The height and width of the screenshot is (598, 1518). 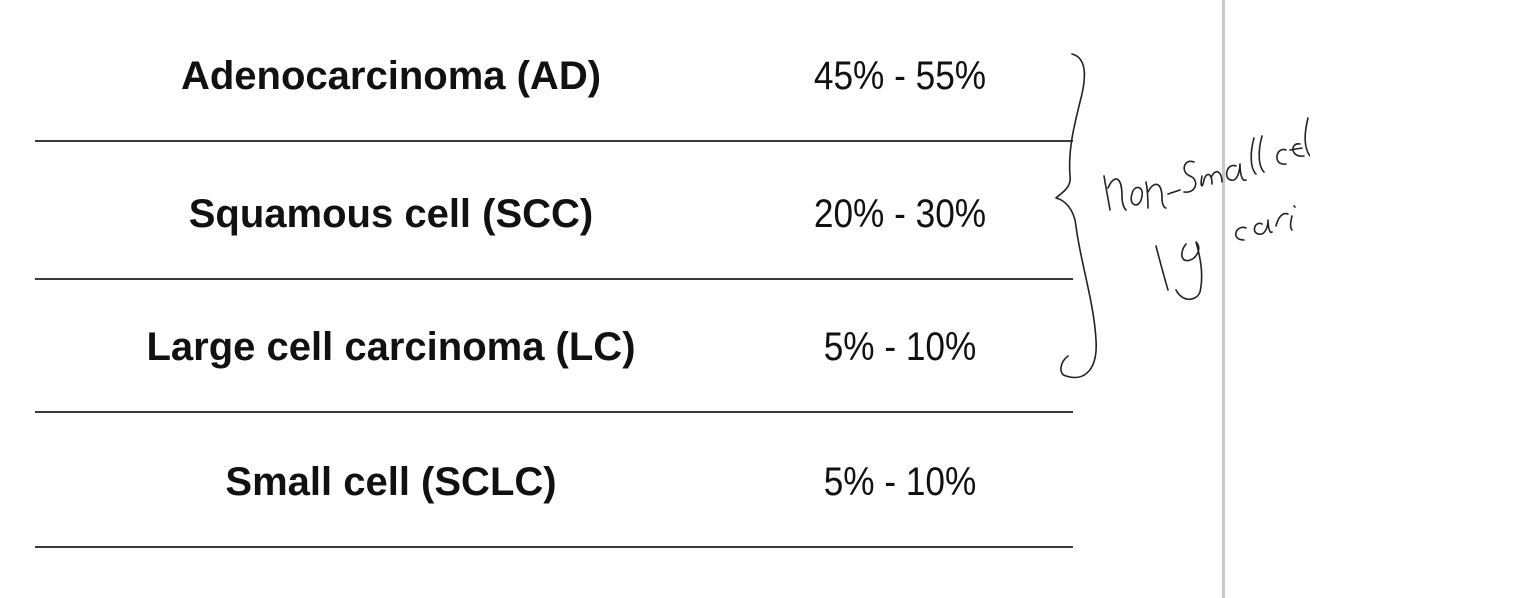 I want to click on cancer-type-label: Large cell carcinoma (LC), so click(x=391, y=347).